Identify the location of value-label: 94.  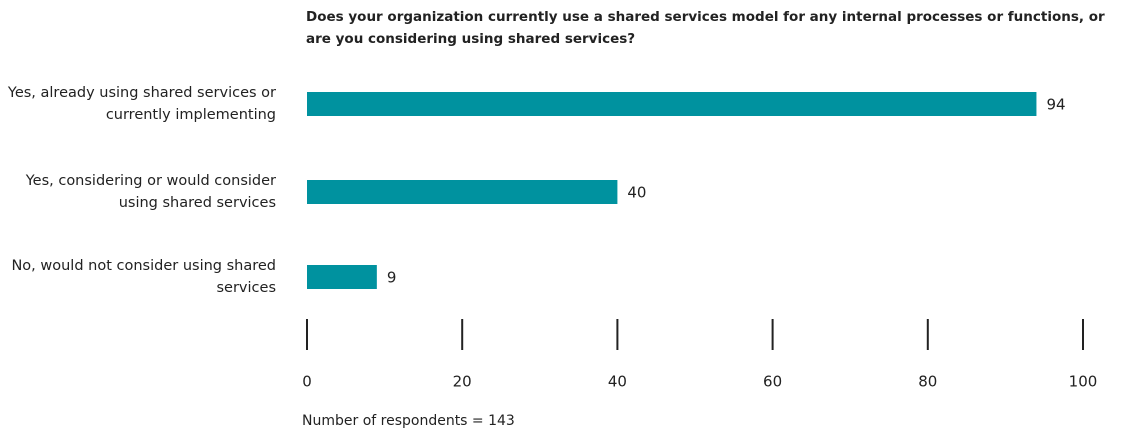
(1055, 105).